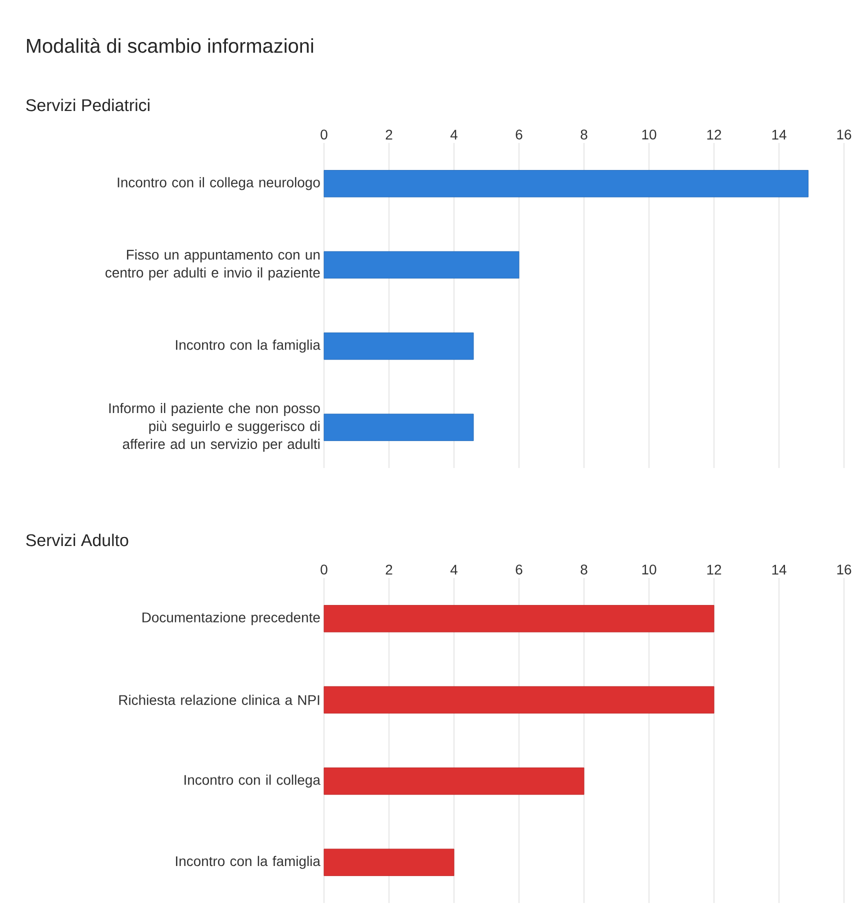 The height and width of the screenshot is (916, 862). What do you see at coordinates (252, 781) in the screenshot?
I see `y-tick-label: Incontro con il collega` at bounding box center [252, 781].